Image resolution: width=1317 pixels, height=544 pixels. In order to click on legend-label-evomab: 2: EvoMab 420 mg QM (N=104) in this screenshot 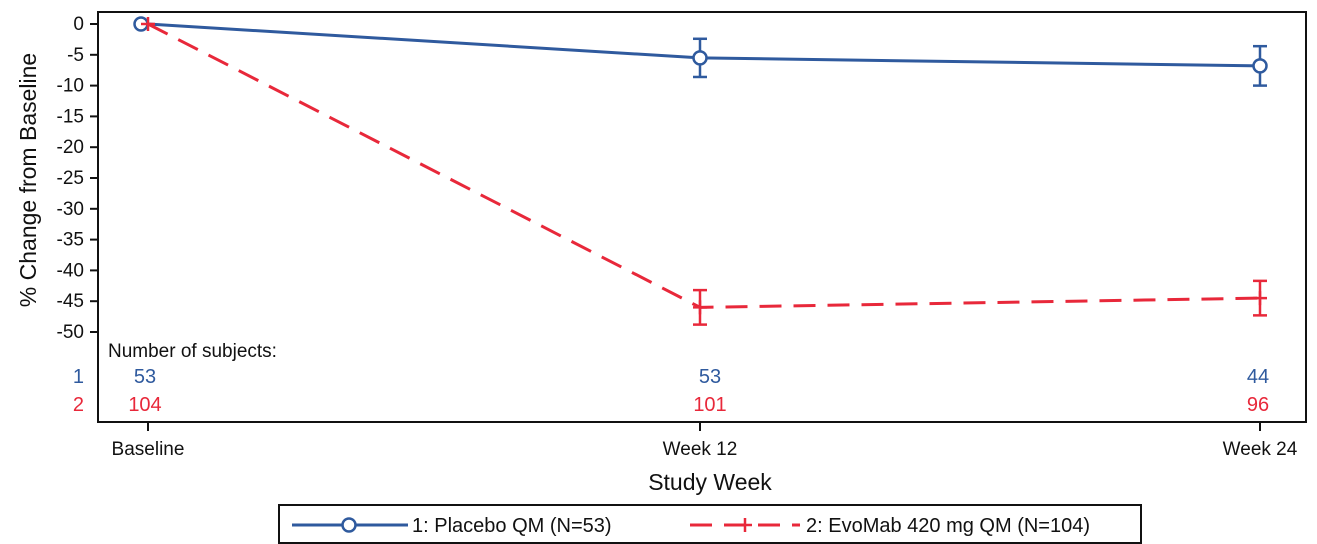, I will do `click(948, 526)`.